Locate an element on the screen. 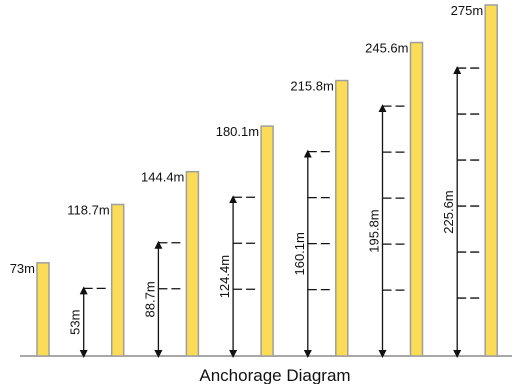 The height and width of the screenshot is (384, 515). anchorage-label: 88.7m is located at coordinates (149, 299).